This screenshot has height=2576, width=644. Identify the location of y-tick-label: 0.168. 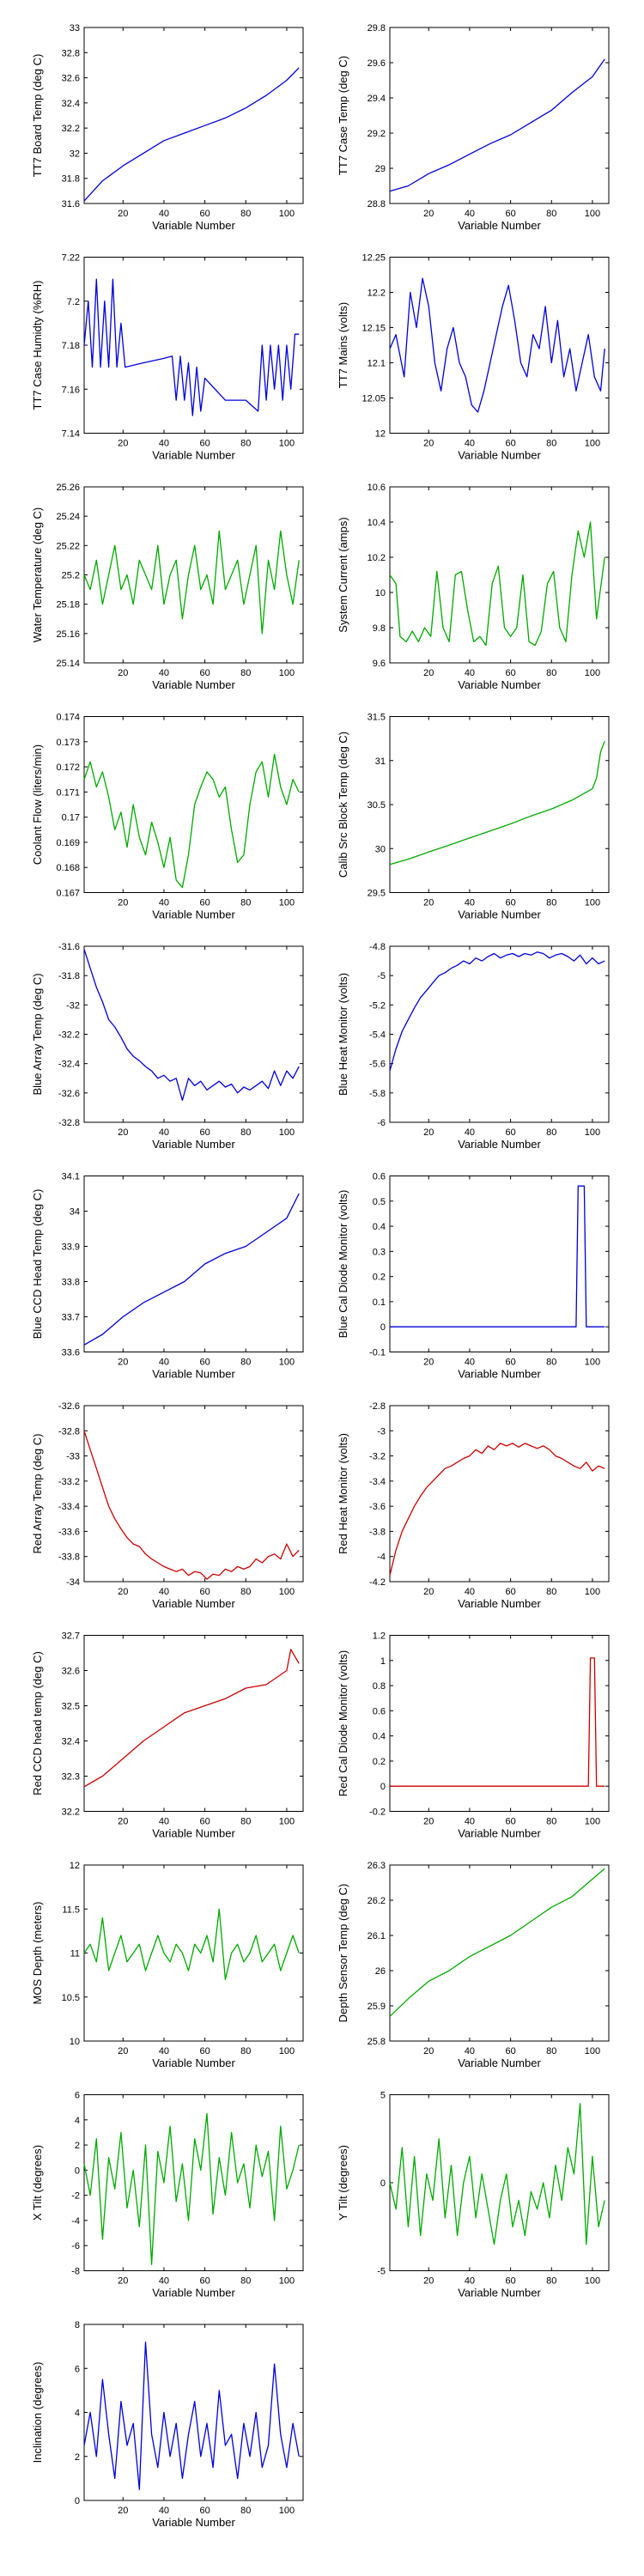
(68, 868).